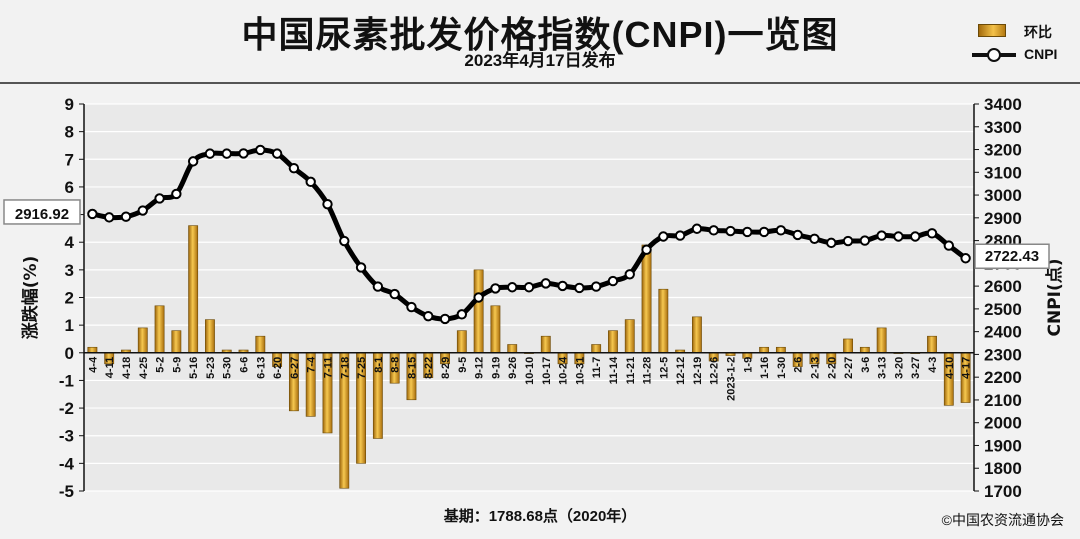  I want to click on right-tick-label: 2200, so click(1003, 377).